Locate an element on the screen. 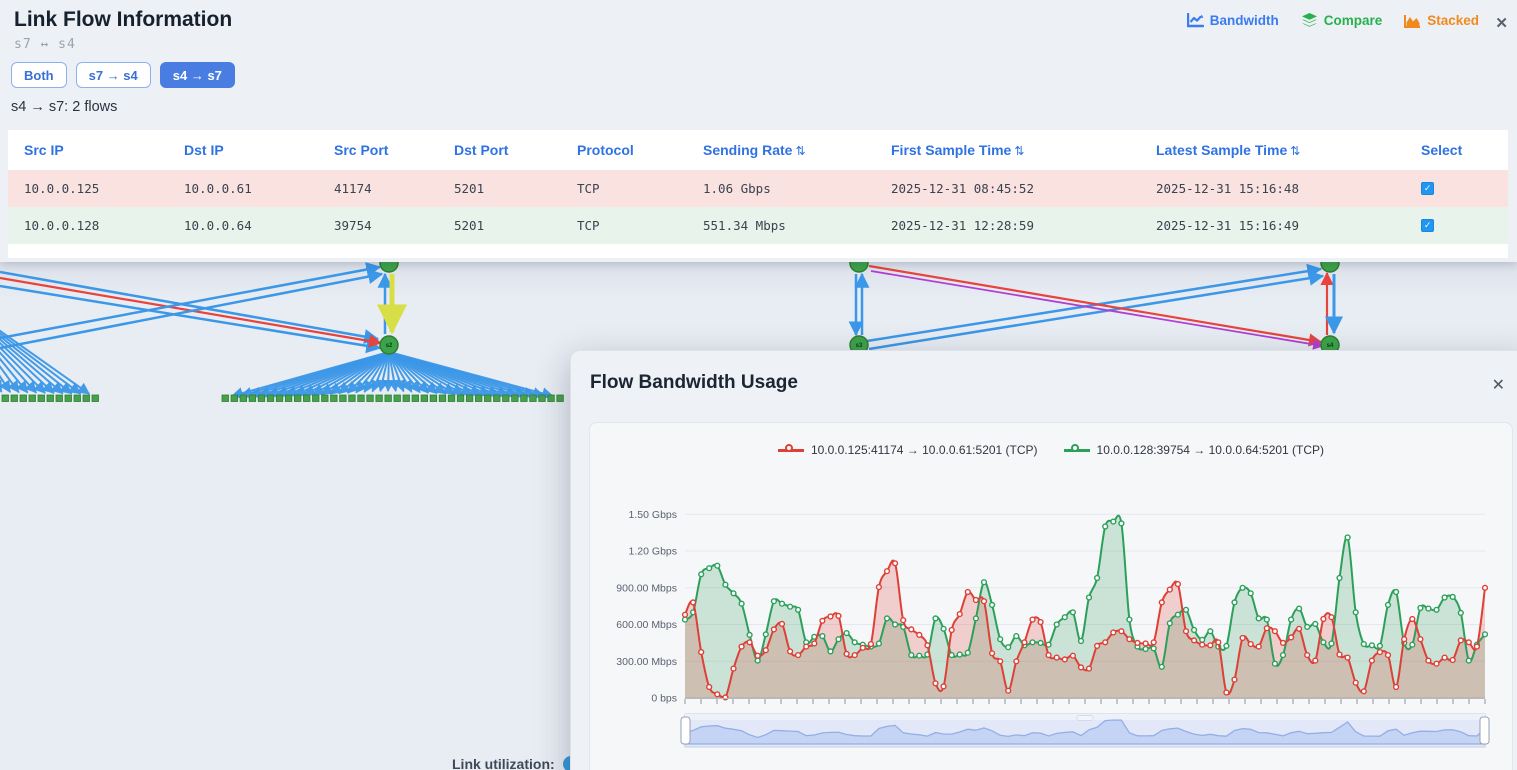 Image resolution: width=1517 pixels, height=770 pixels. close-icon: ✕ is located at coordinates (1501, 23).